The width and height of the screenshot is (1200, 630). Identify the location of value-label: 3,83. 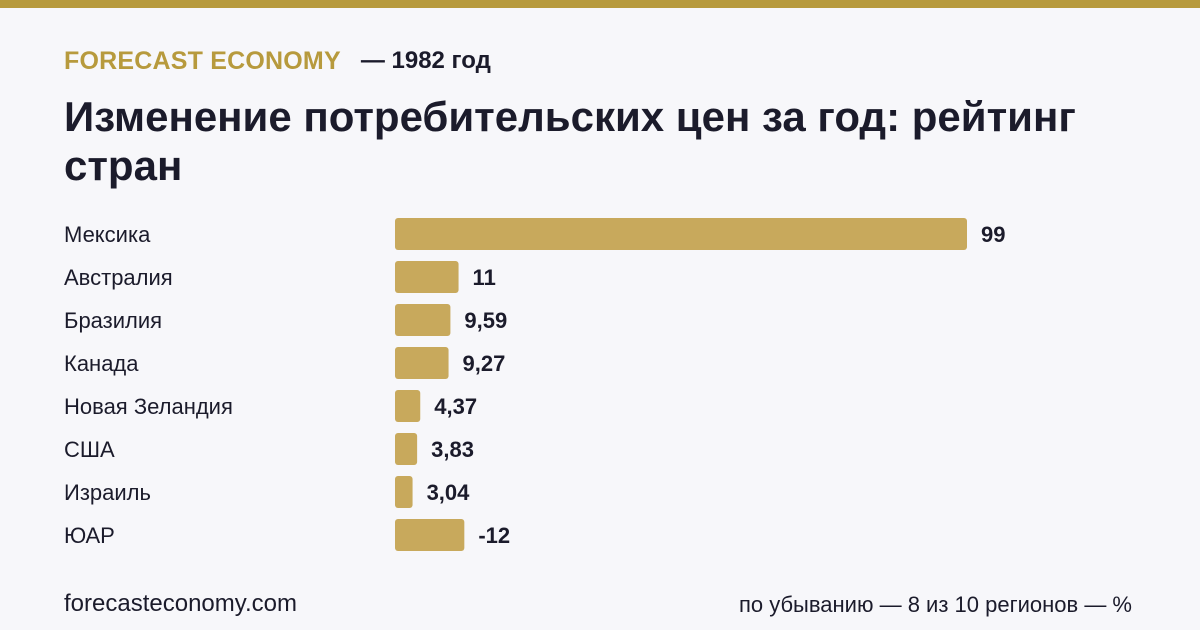
(452, 449).